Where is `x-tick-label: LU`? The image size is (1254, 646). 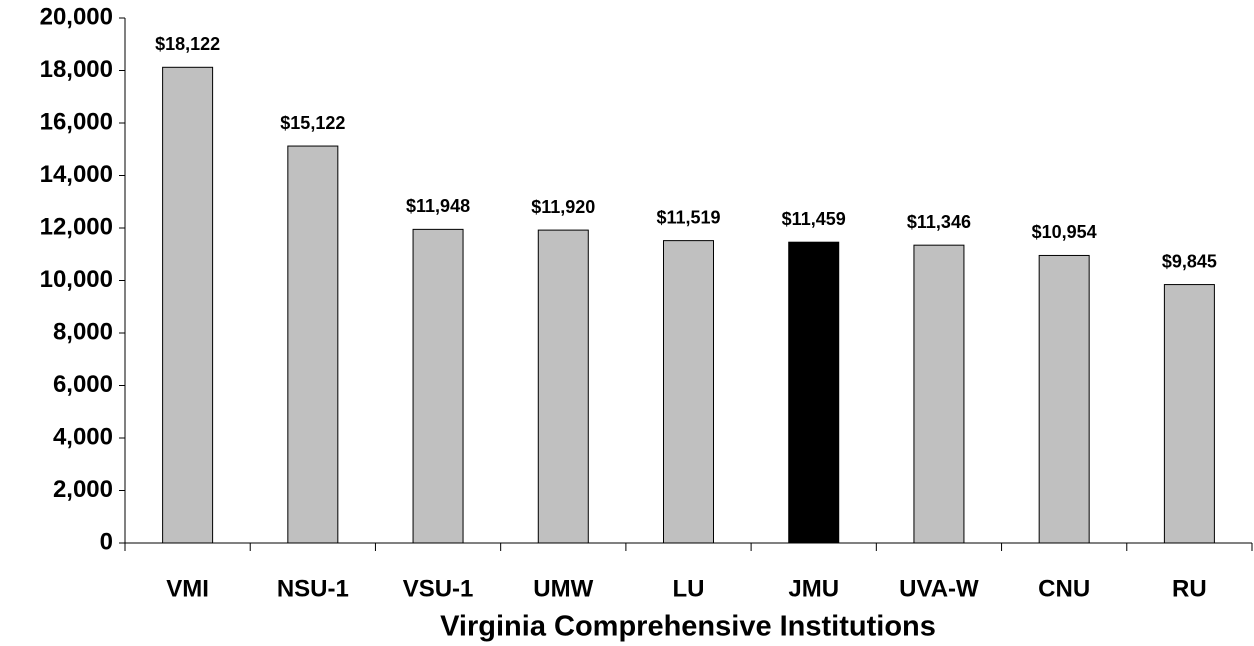
x-tick-label: LU is located at coordinates (689, 588).